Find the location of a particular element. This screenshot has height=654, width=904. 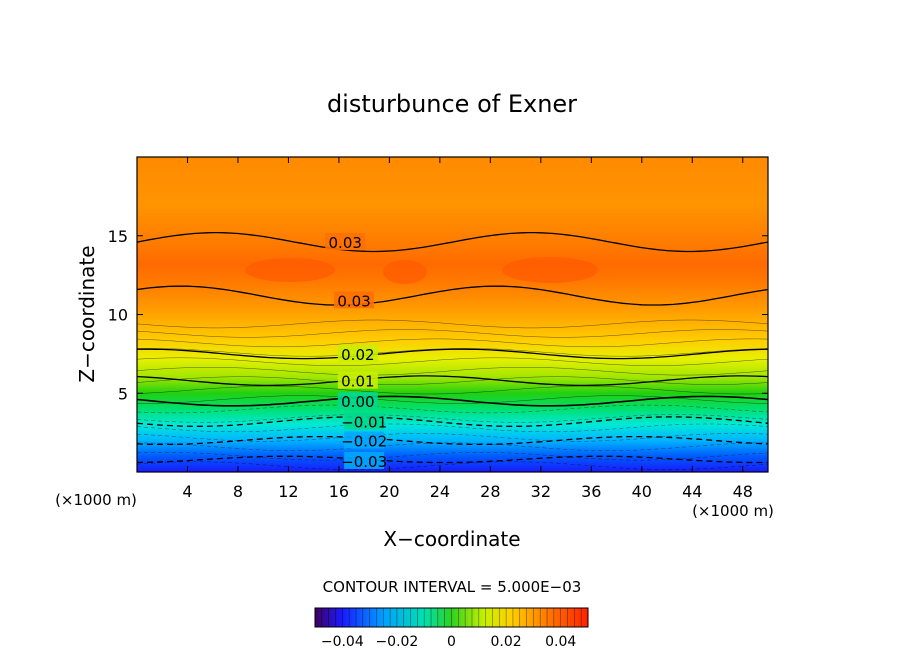

x-tick-label: 4 is located at coordinates (187, 491).